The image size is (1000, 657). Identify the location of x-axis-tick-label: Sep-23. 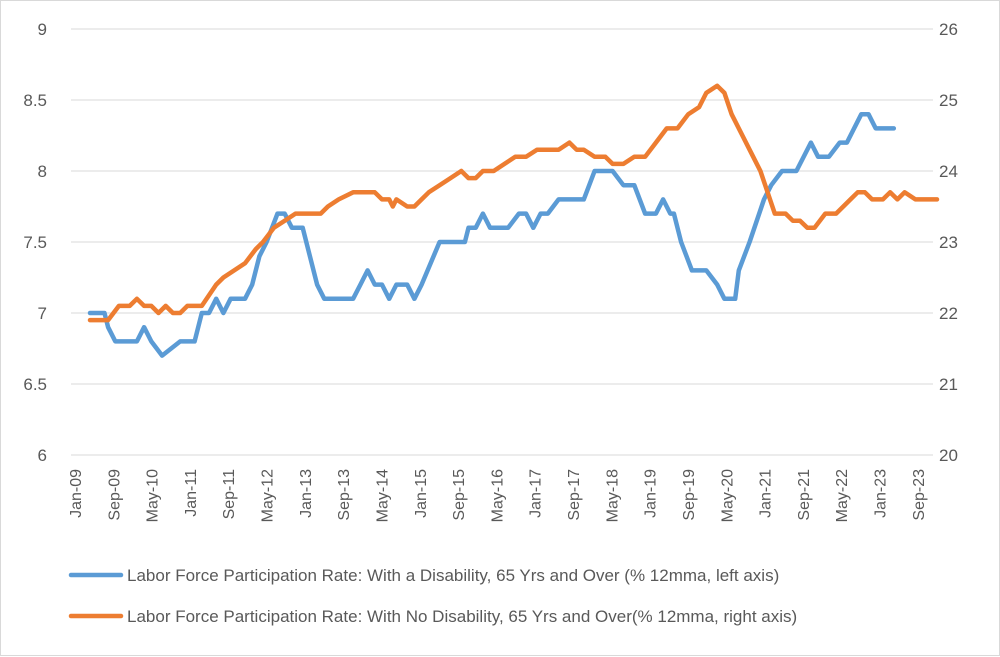
(919, 495).